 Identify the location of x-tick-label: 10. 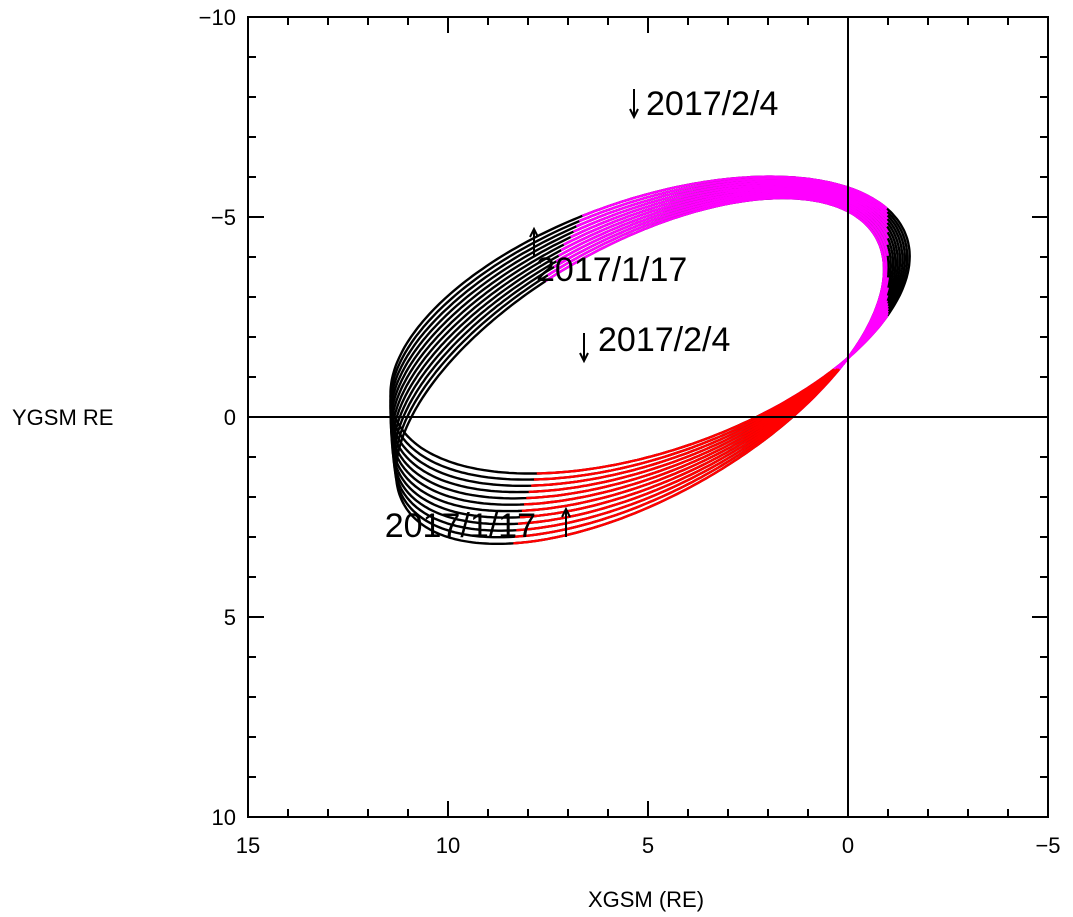
(448, 845).